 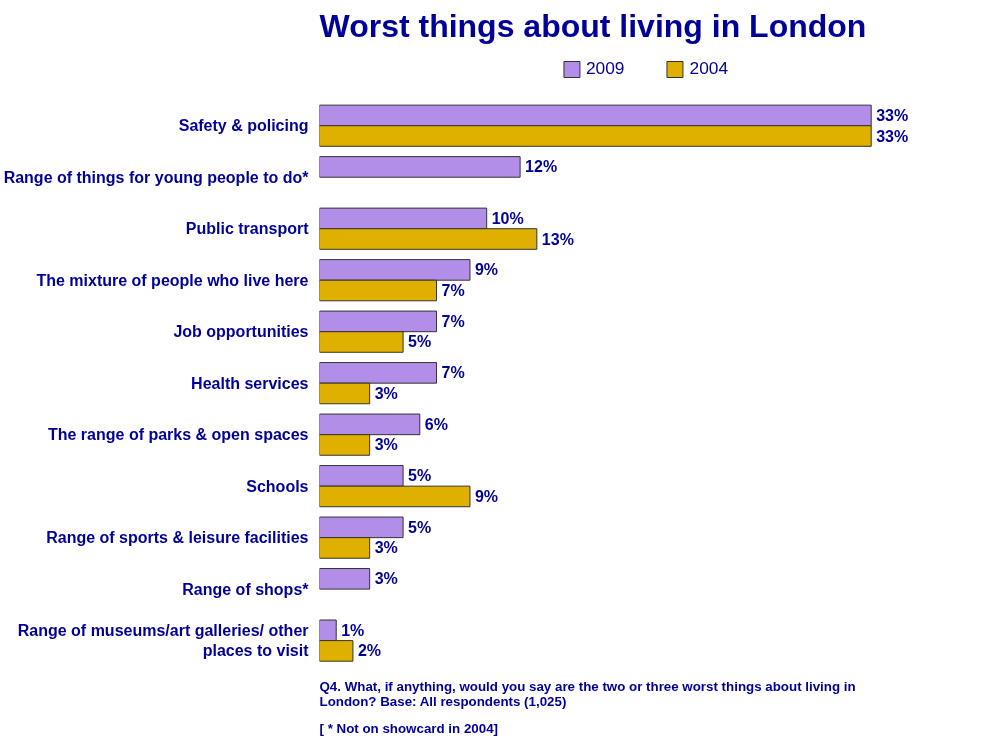 I want to click on y-tick-label: Safety & policing, so click(x=243, y=126).